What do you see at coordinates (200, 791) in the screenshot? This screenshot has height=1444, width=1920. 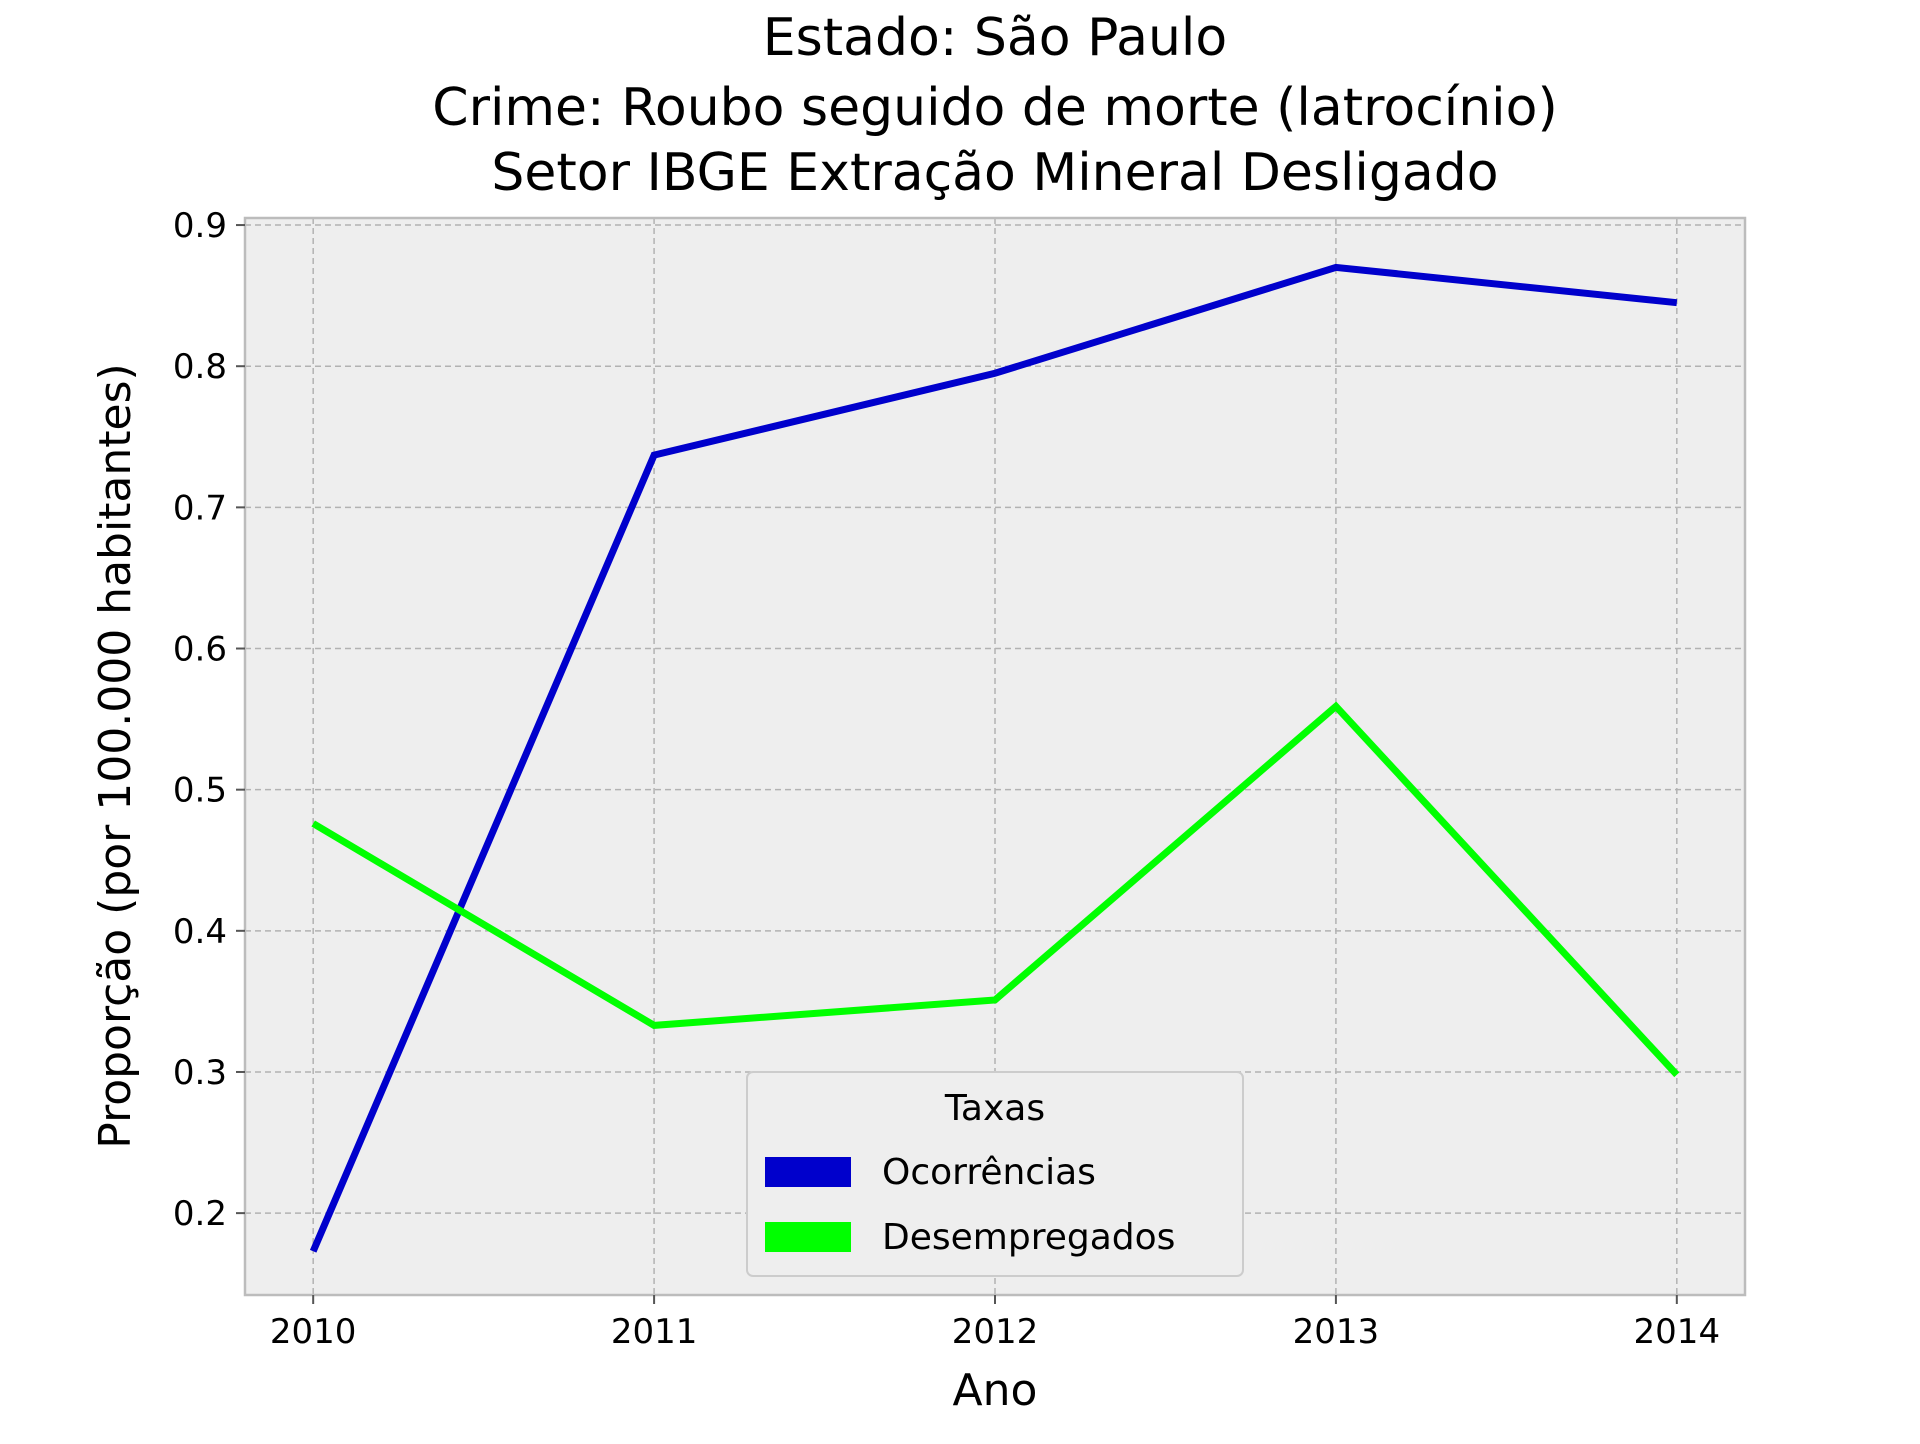 I see `y-tick-label: 0.5` at bounding box center [200, 791].